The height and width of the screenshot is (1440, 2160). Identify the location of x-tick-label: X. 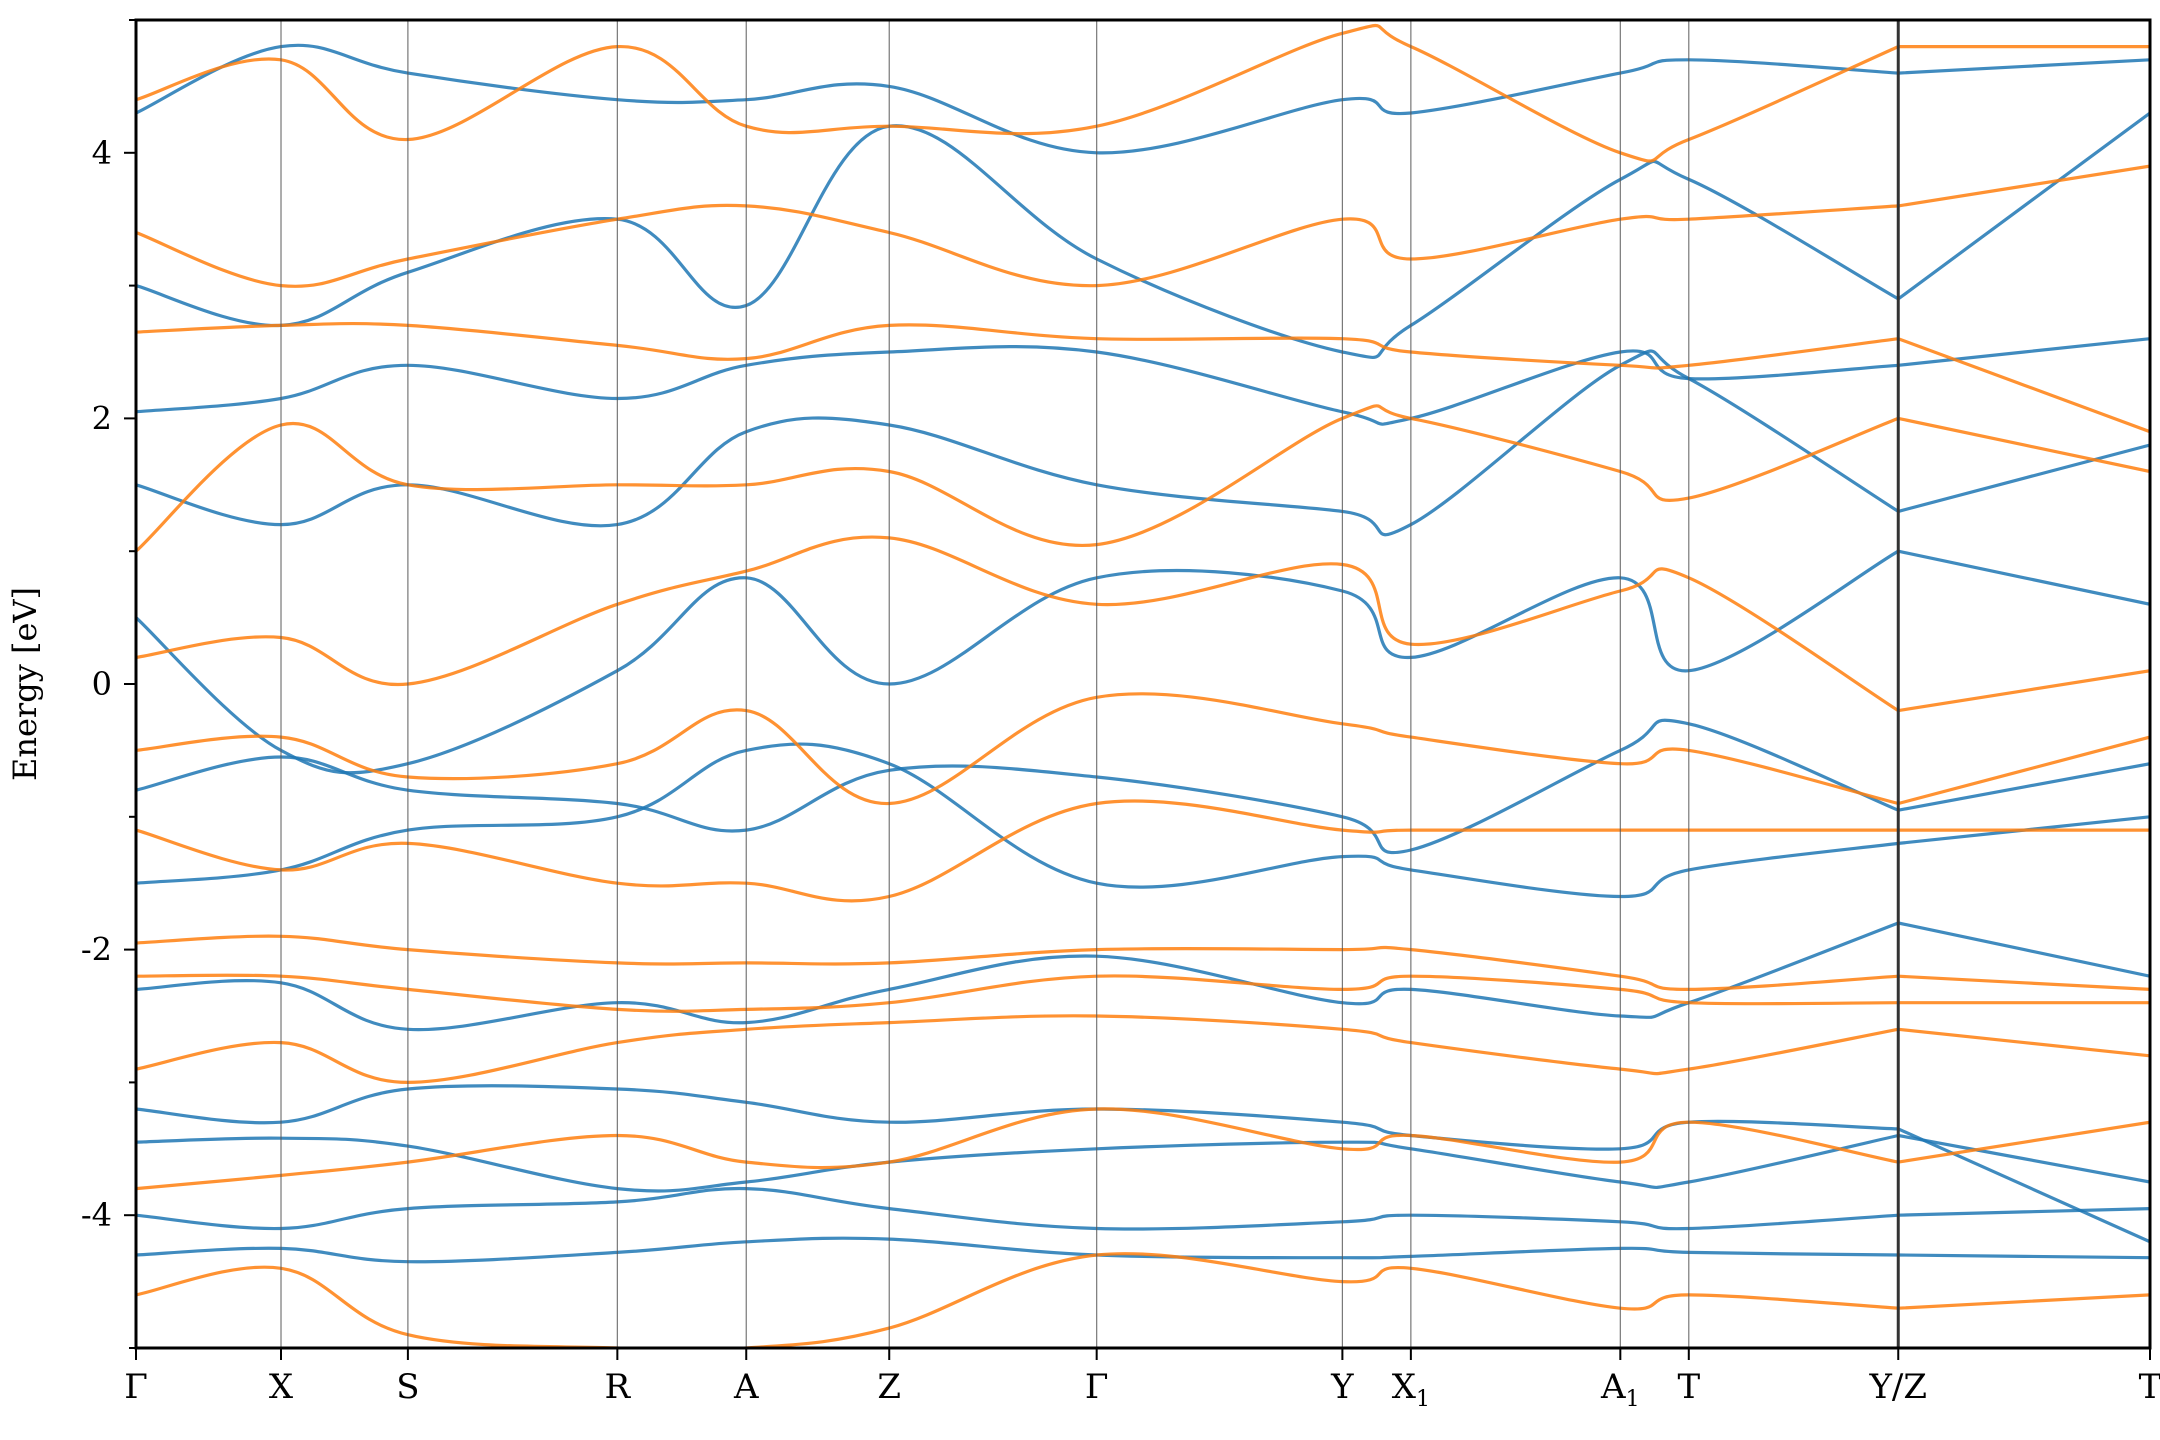
(281, 1387).